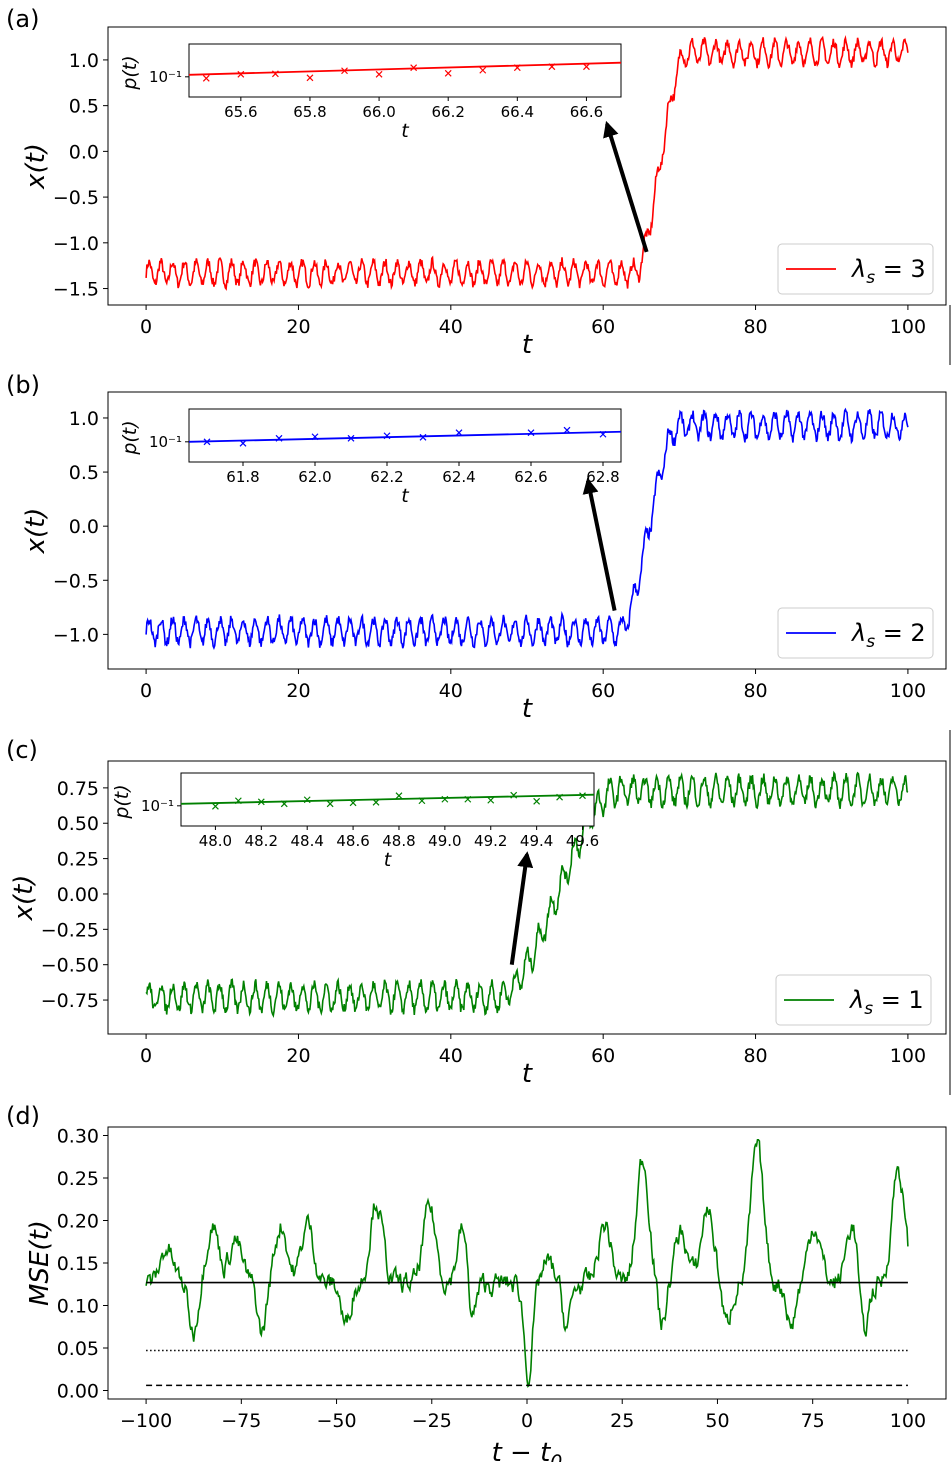 This screenshot has height=1462, width=952. Describe the element at coordinates (22, 750) in the screenshot. I see `panel-label: (c)` at that location.